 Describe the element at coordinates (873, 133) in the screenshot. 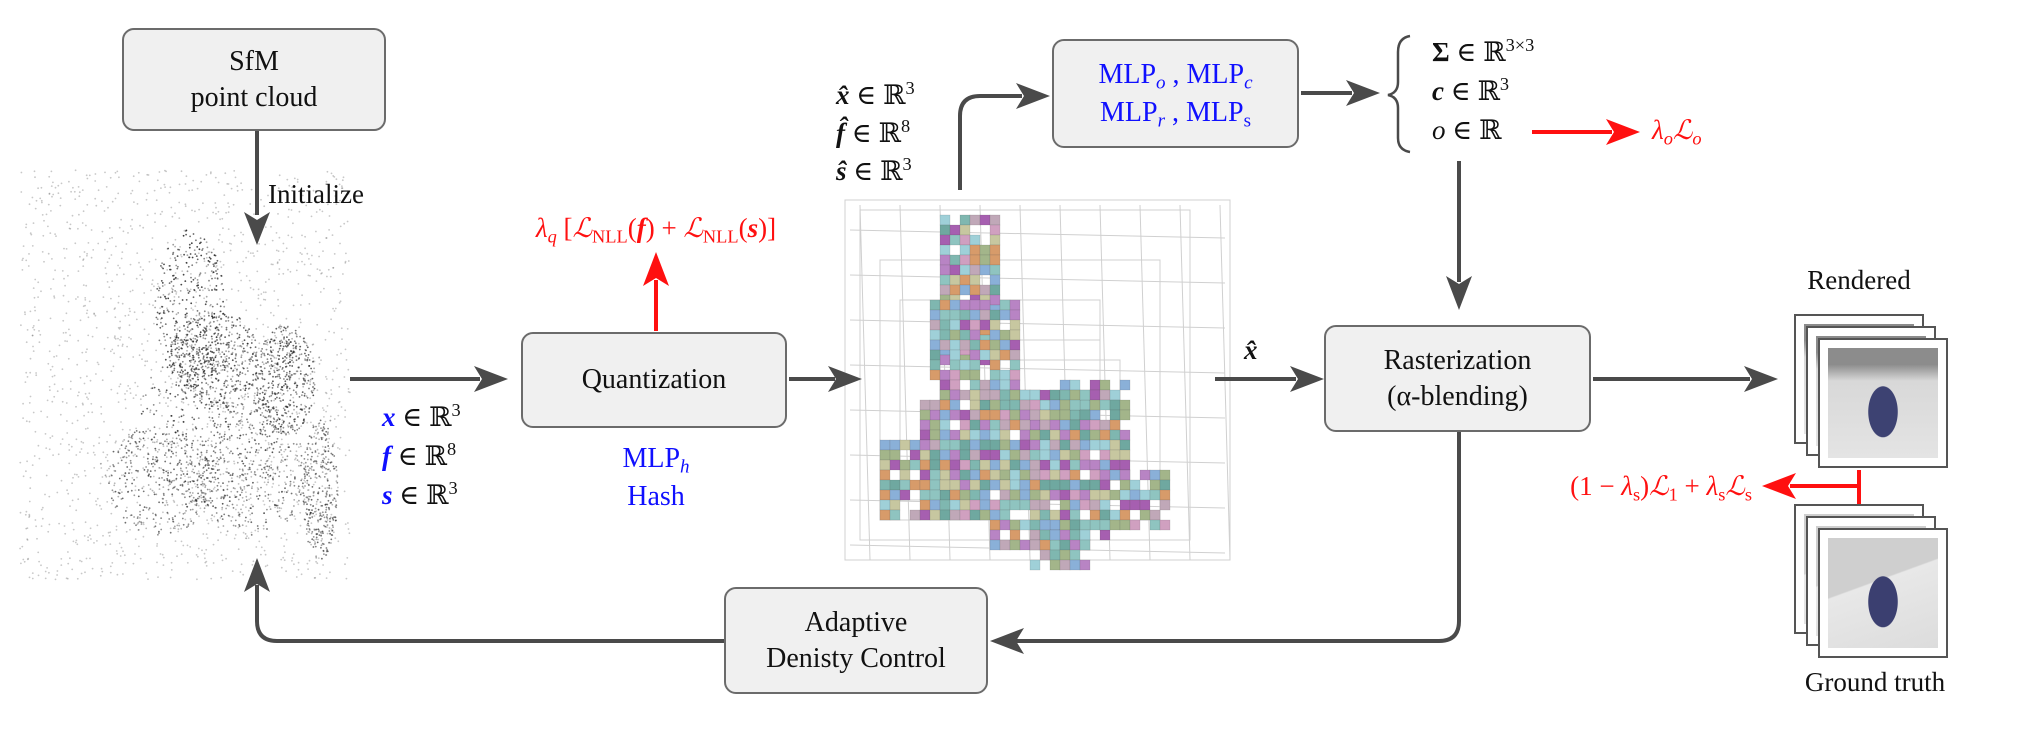

I see `math-segment: ∈ ℝ` at that location.